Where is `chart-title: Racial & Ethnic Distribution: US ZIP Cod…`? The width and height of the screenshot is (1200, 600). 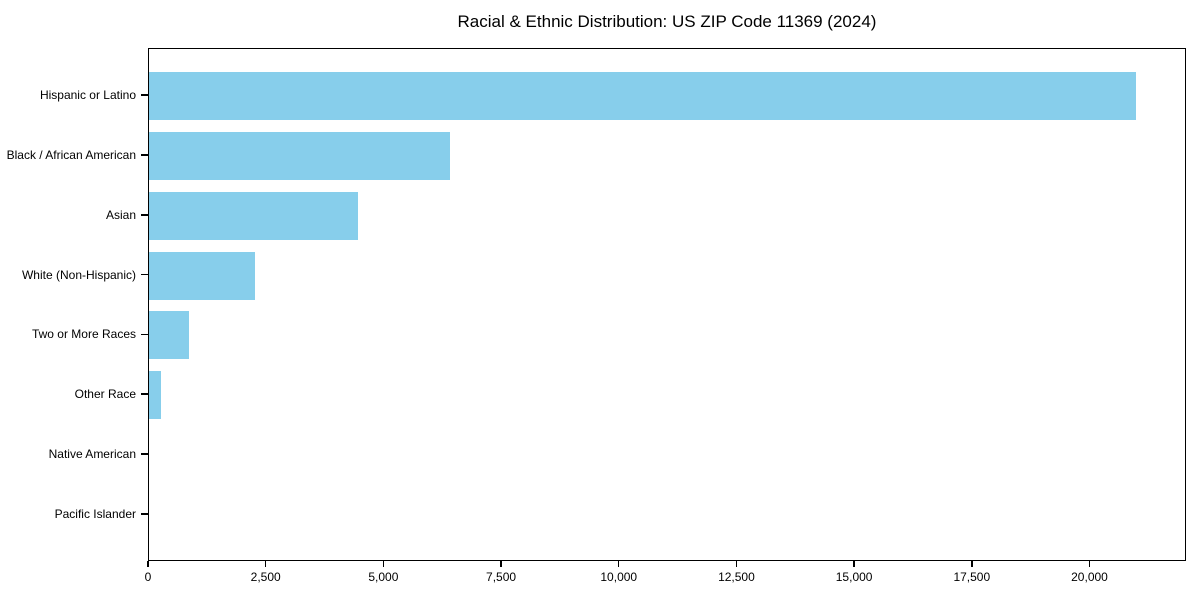
chart-title: Racial & Ethnic Distribution: US ZIP Cod… is located at coordinates (667, 21).